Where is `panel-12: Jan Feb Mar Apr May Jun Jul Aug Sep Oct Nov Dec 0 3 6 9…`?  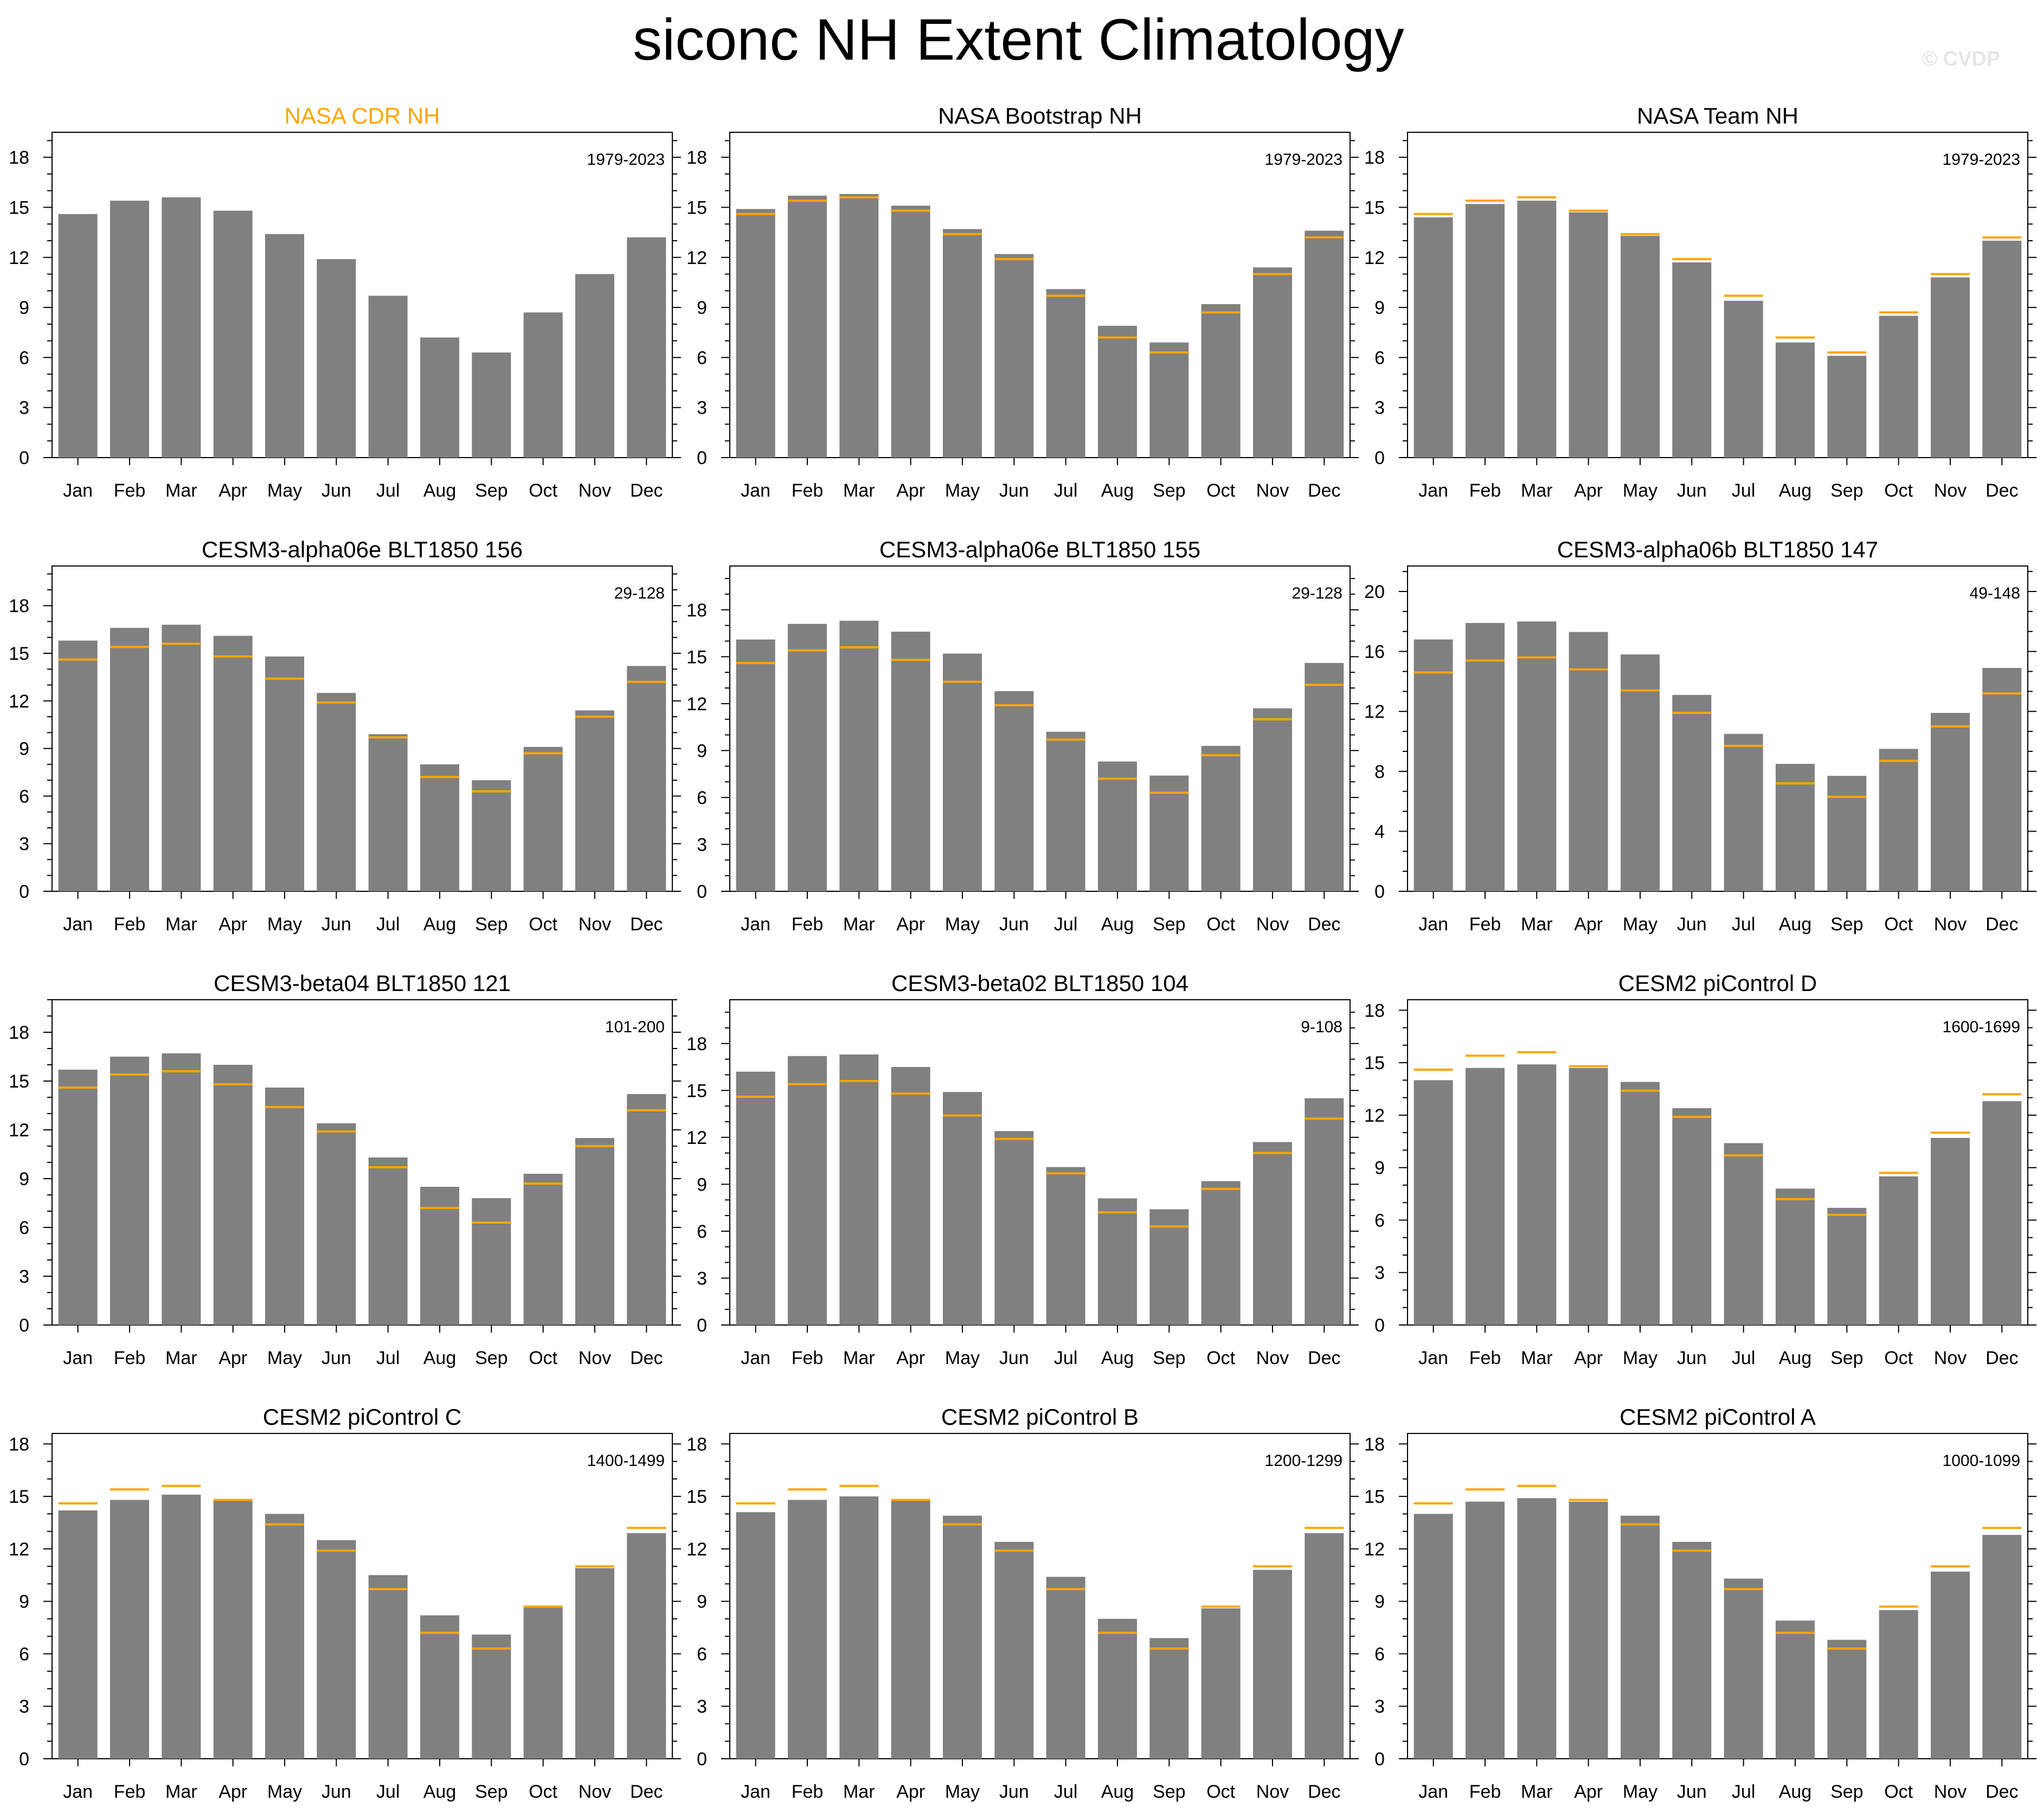 panel-12: Jan Feb Mar Apr May Jun Jul Aug Sep Oct Nov Dec 0 3 6 9… is located at coordinates (1700, 1603).